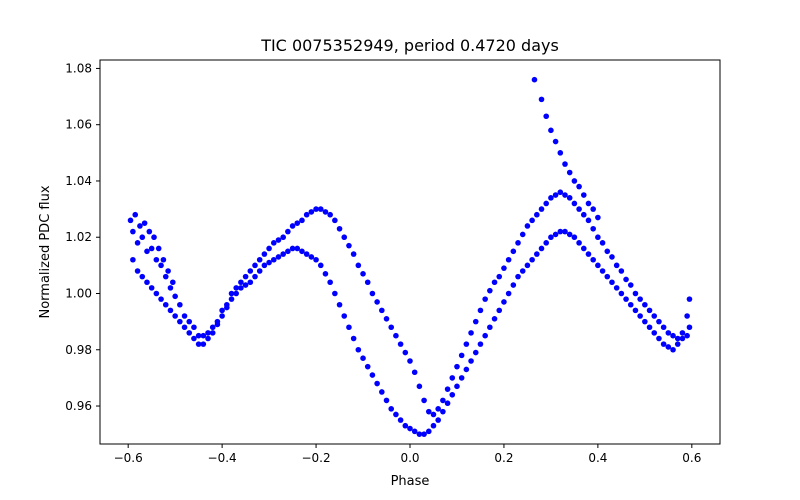 This screenshot has width=800, height=500. I want to click on y-axis-label: Normalized PDC flux, so click(45, 251).